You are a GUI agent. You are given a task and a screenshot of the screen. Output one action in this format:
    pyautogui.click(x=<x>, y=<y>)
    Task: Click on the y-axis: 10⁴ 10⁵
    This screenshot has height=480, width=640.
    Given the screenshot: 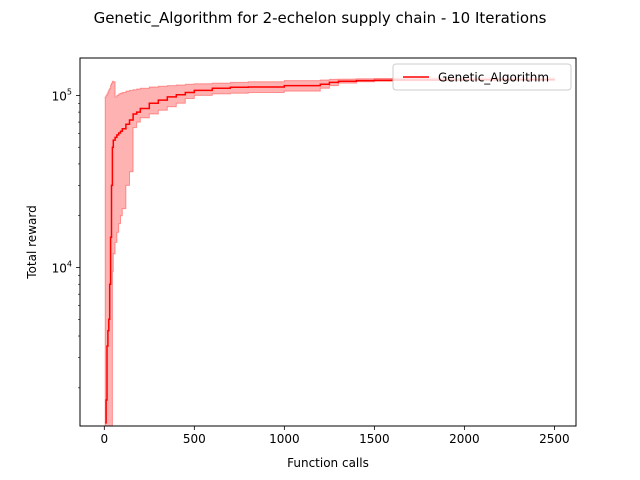 What is the action you would take?
    pyautogui.click(x=66, y=238)
    